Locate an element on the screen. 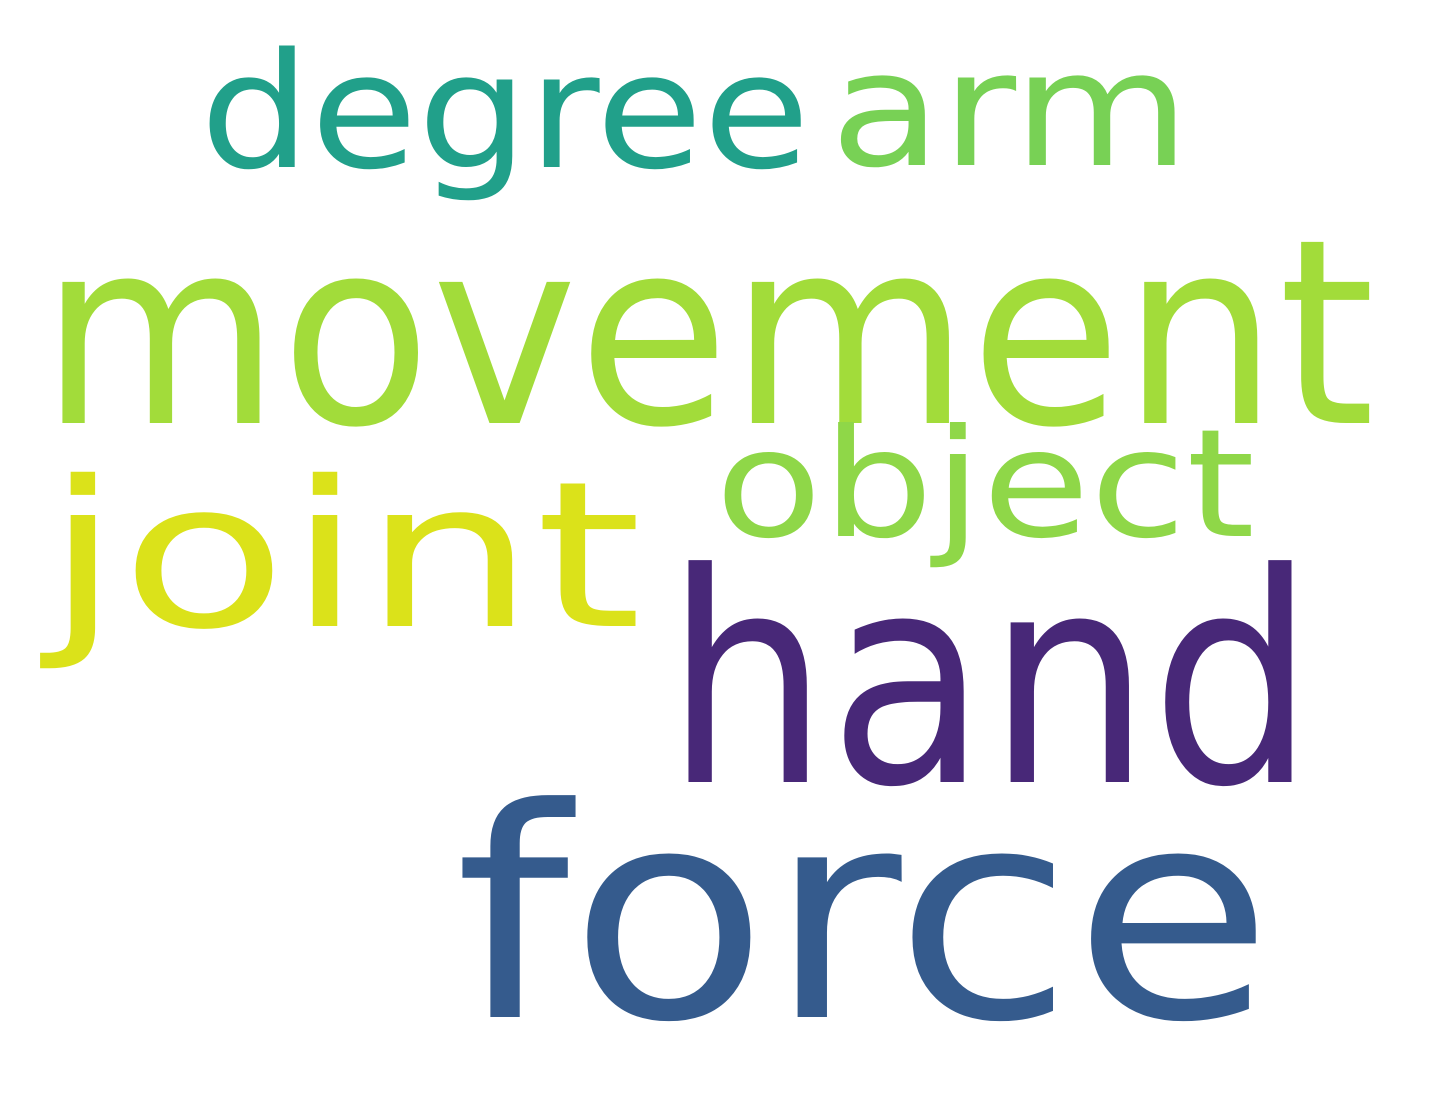 This screenshot has height=1106, width=1455. word-object: object is located at coordinates (985, 485).